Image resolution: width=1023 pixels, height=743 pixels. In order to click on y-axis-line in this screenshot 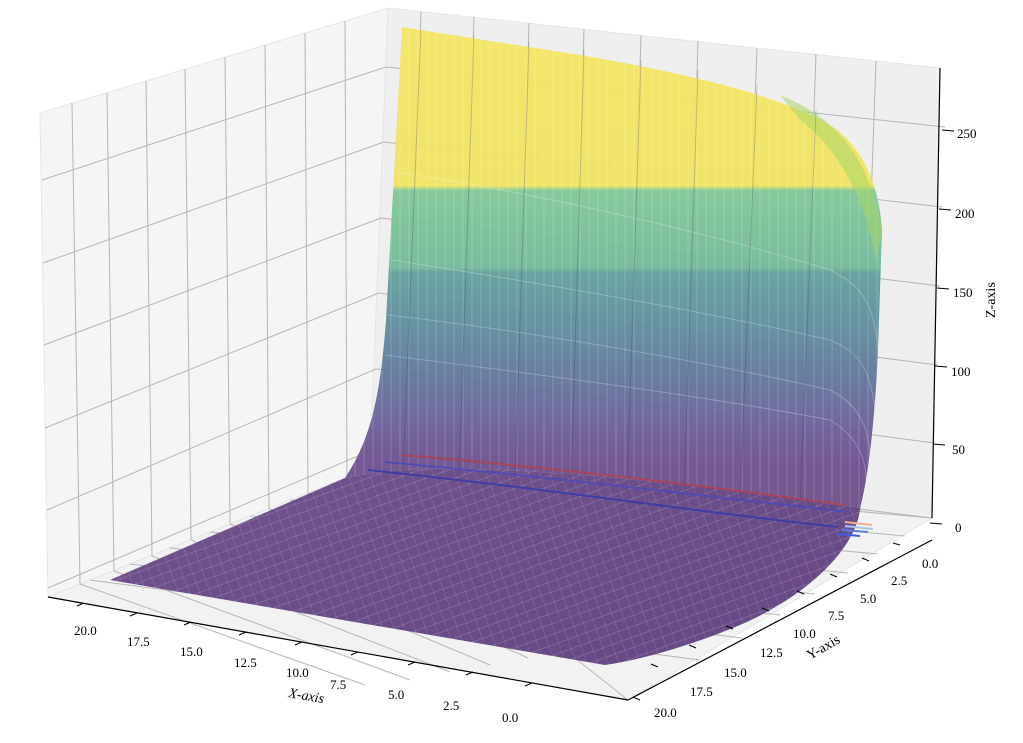, I will do `click(780, 620)`.